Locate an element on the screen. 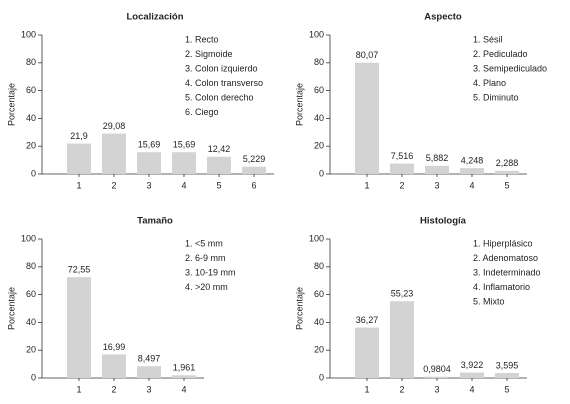 This screenshot has width=570, height=404. value-label: 36,27 is located at coordinates (367, 320).